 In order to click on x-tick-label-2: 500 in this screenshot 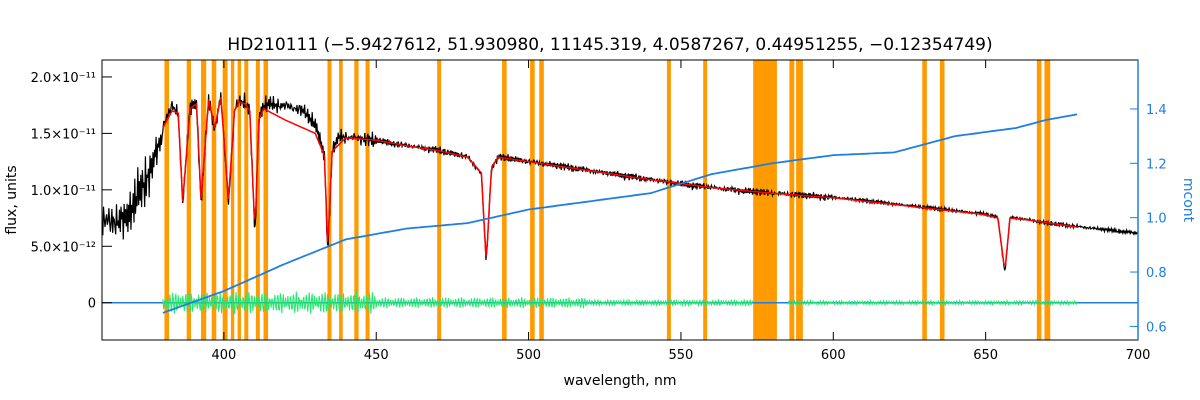, I will do `click(528, 355)`.